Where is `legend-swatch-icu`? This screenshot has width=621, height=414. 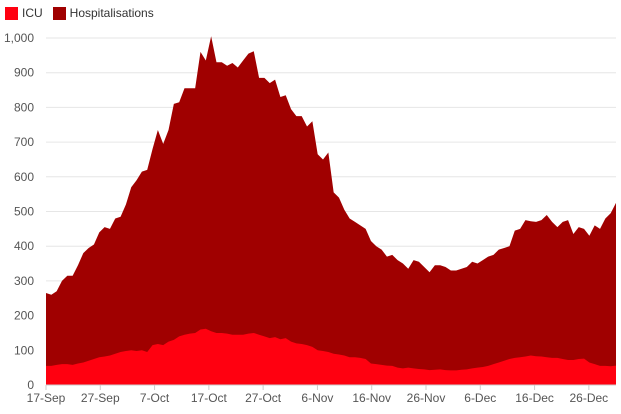 legend-swatch-icu is located at coordinates (11, 13).